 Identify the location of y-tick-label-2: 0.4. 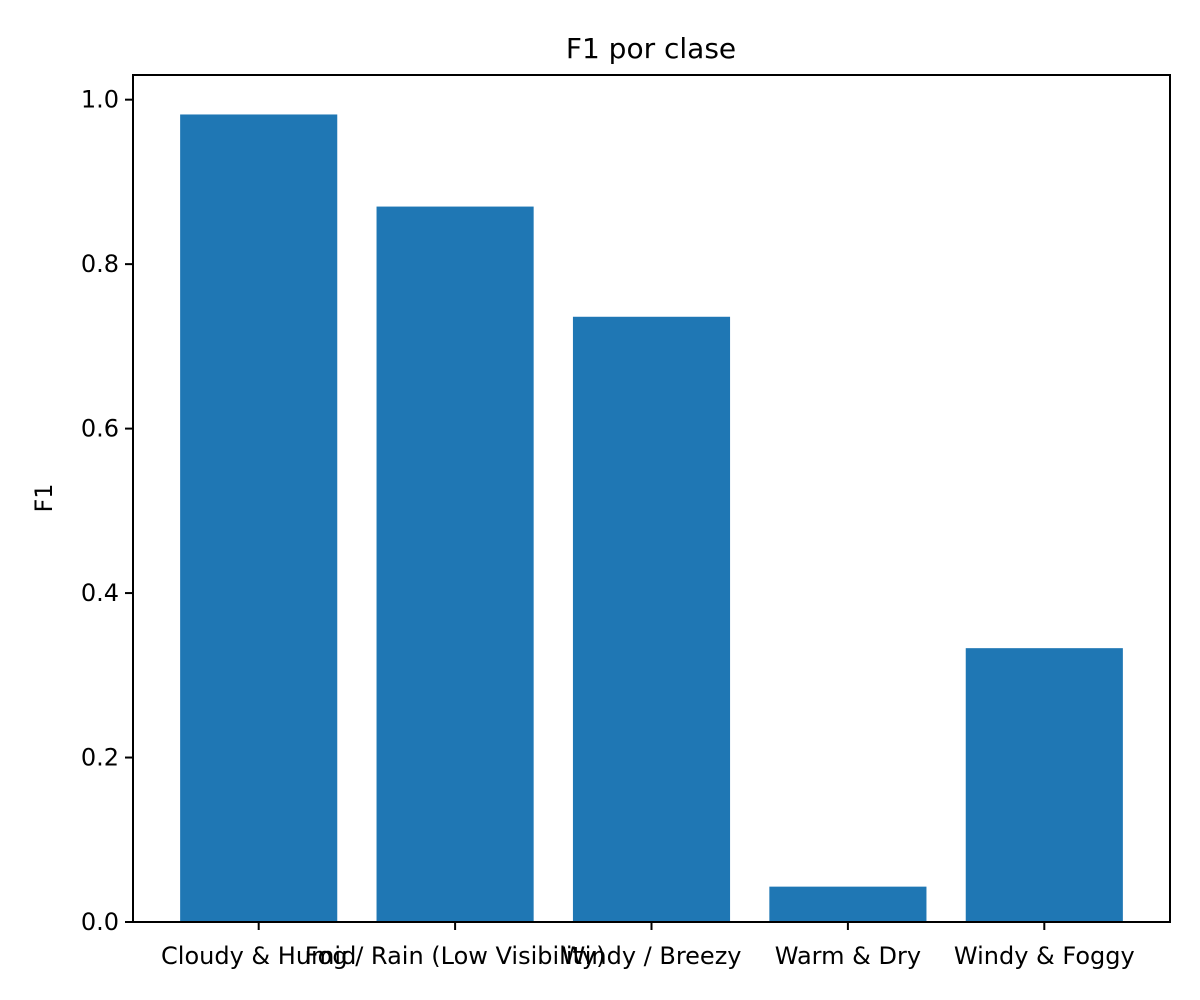
(100, 593).